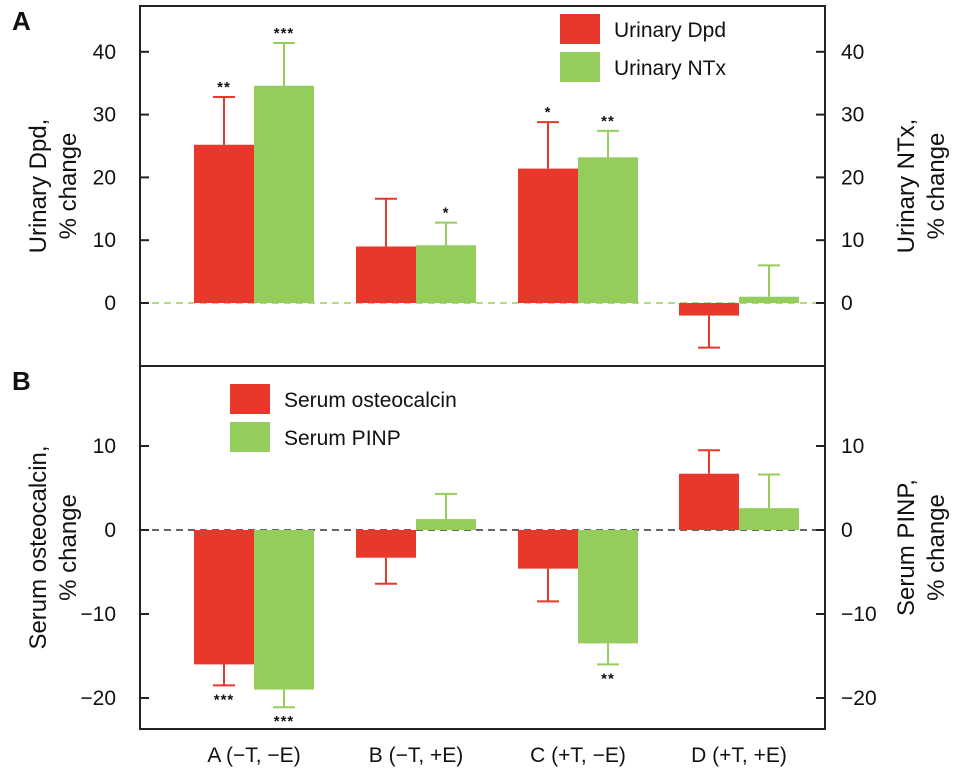 The height and width of the screenshot is (775, 965). Describe the element at coordinates (104, 177) in the screenshot. I see `y-tick-label-left: 20` at that location.